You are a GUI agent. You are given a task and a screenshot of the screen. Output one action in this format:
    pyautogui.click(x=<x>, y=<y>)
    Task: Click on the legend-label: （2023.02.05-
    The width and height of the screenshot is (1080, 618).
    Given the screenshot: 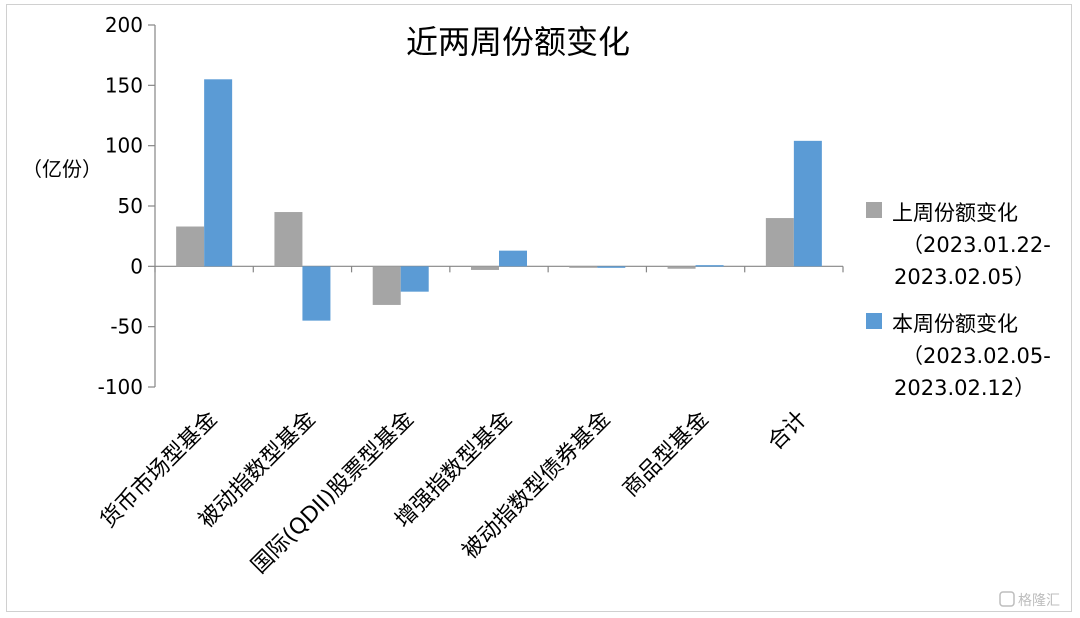 What is the action you would take?
    pyautogui.click(x=976, y=356)
    